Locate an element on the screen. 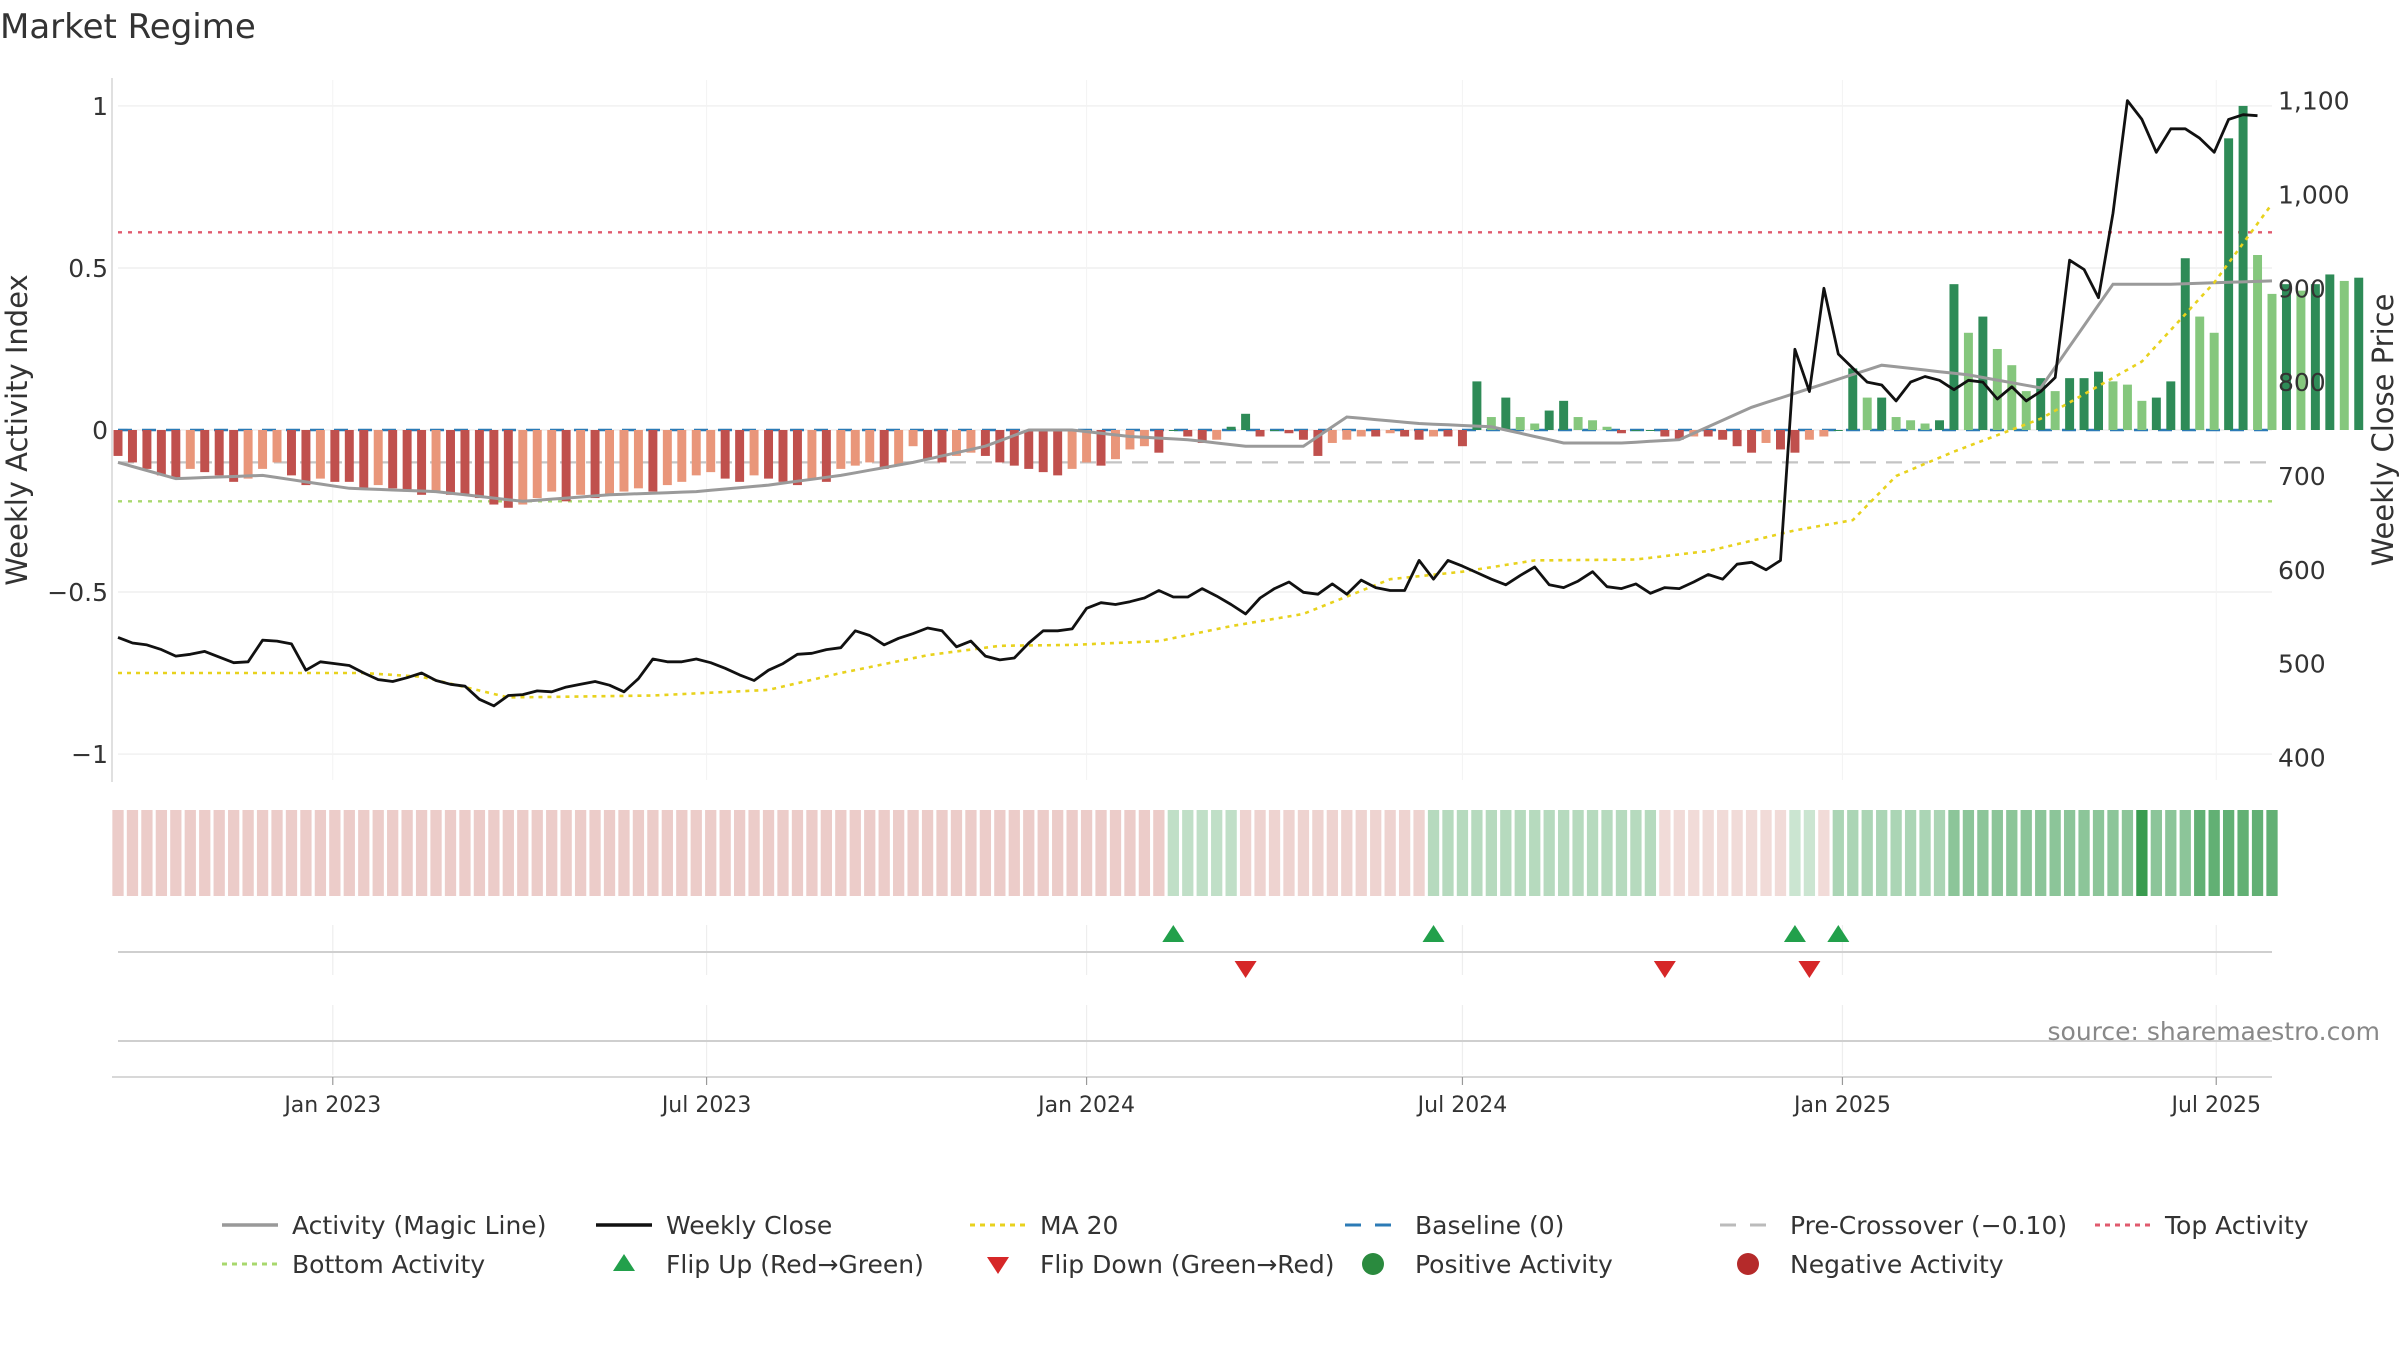 Image resolution: width=2400 pixels, height=1350 pixels. legend-label: Top Activity is located at coordinates (2236, 1225).